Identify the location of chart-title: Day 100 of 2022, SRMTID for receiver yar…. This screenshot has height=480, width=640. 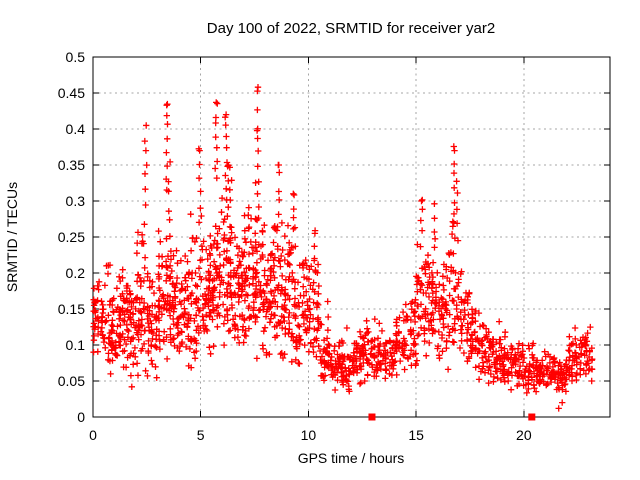
(351, 28).